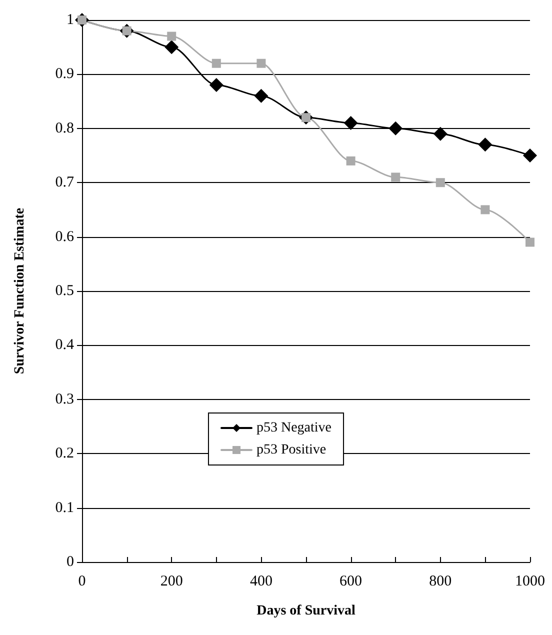 The height and width of the screenshot is (635, 552). I want to click on x-tick-label: 800, so click(440, 582).